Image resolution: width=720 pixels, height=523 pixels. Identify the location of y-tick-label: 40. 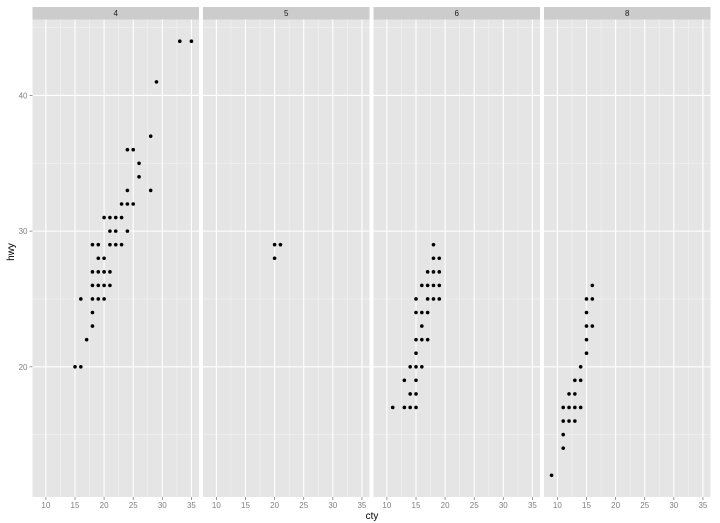
(23, 95).